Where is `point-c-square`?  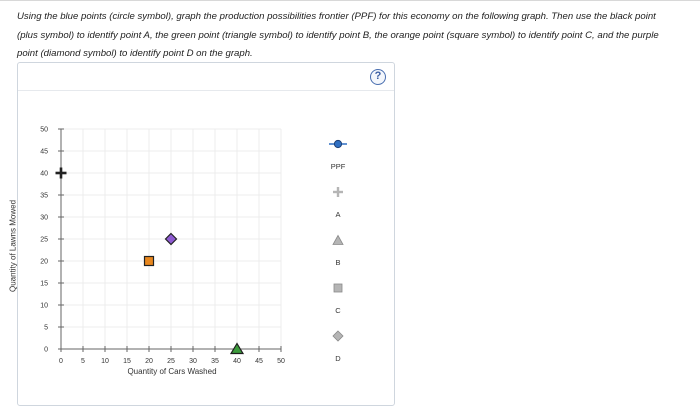 point-c-square is located at coordinates (149, 261).